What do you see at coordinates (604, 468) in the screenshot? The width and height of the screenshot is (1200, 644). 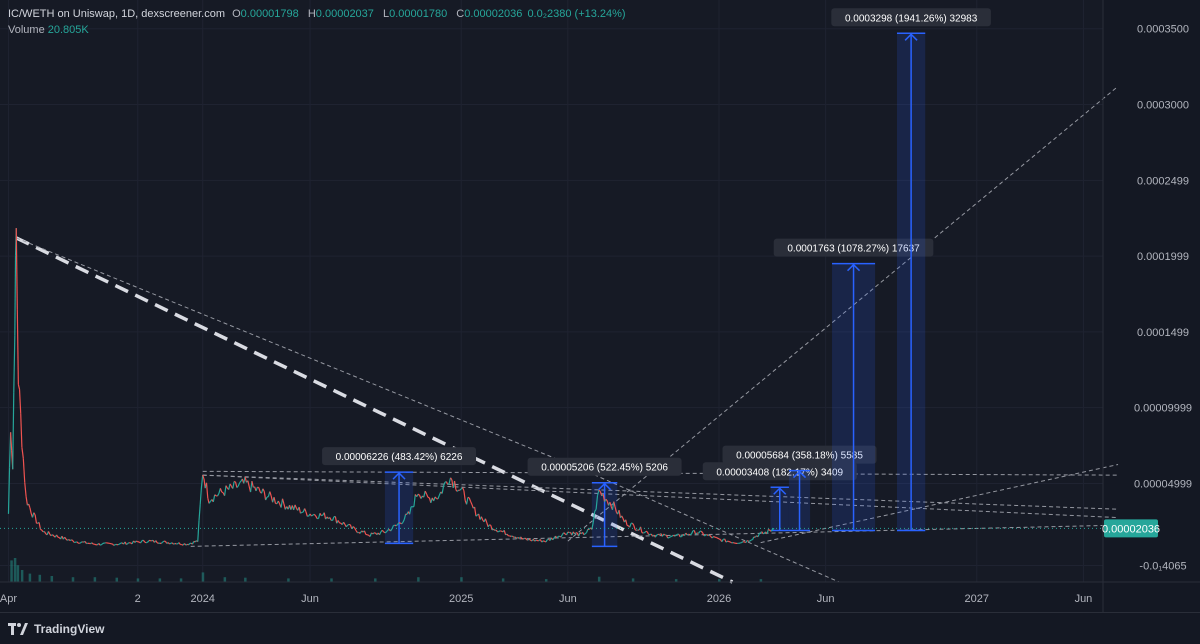 I see `measure-label: 0.00005206 (522.45%) 5206` at bounding box center [604, 468].